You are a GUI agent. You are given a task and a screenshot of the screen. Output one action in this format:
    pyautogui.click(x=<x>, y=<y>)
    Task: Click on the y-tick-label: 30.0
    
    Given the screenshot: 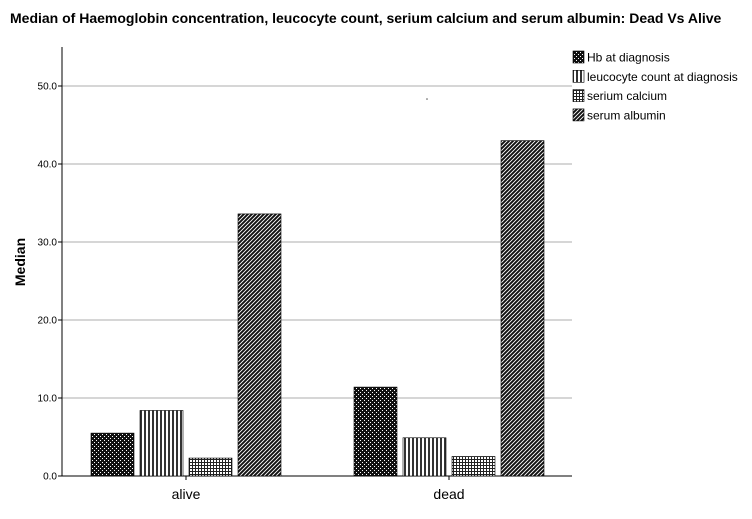 What is the action you would take?
    pyautogui.click(x=48, y=243)
    